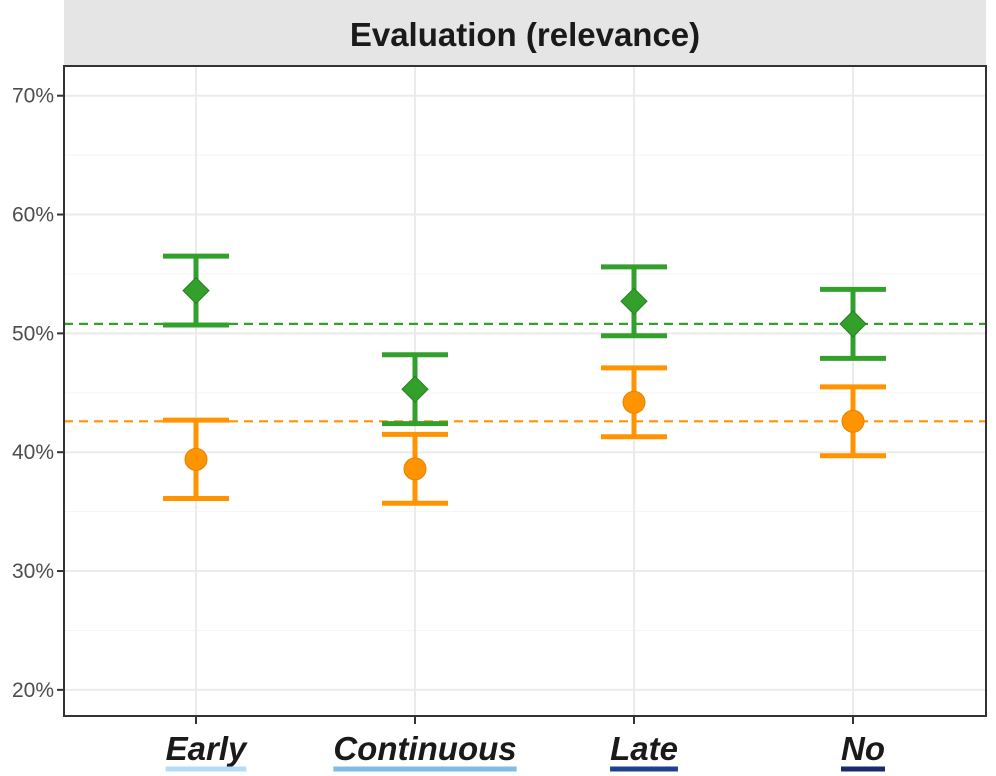 This screenshot has height=776, width=996. I want to click on y-tick-label: 40%, so click(33, 452).